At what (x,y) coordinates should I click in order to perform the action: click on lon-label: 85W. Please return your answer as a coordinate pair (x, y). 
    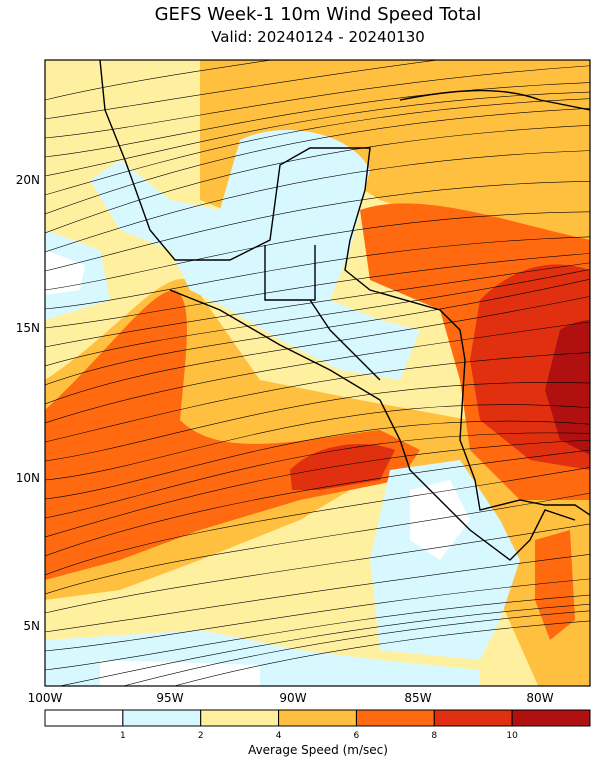
    Looking at the image, I should click on (417, 698).